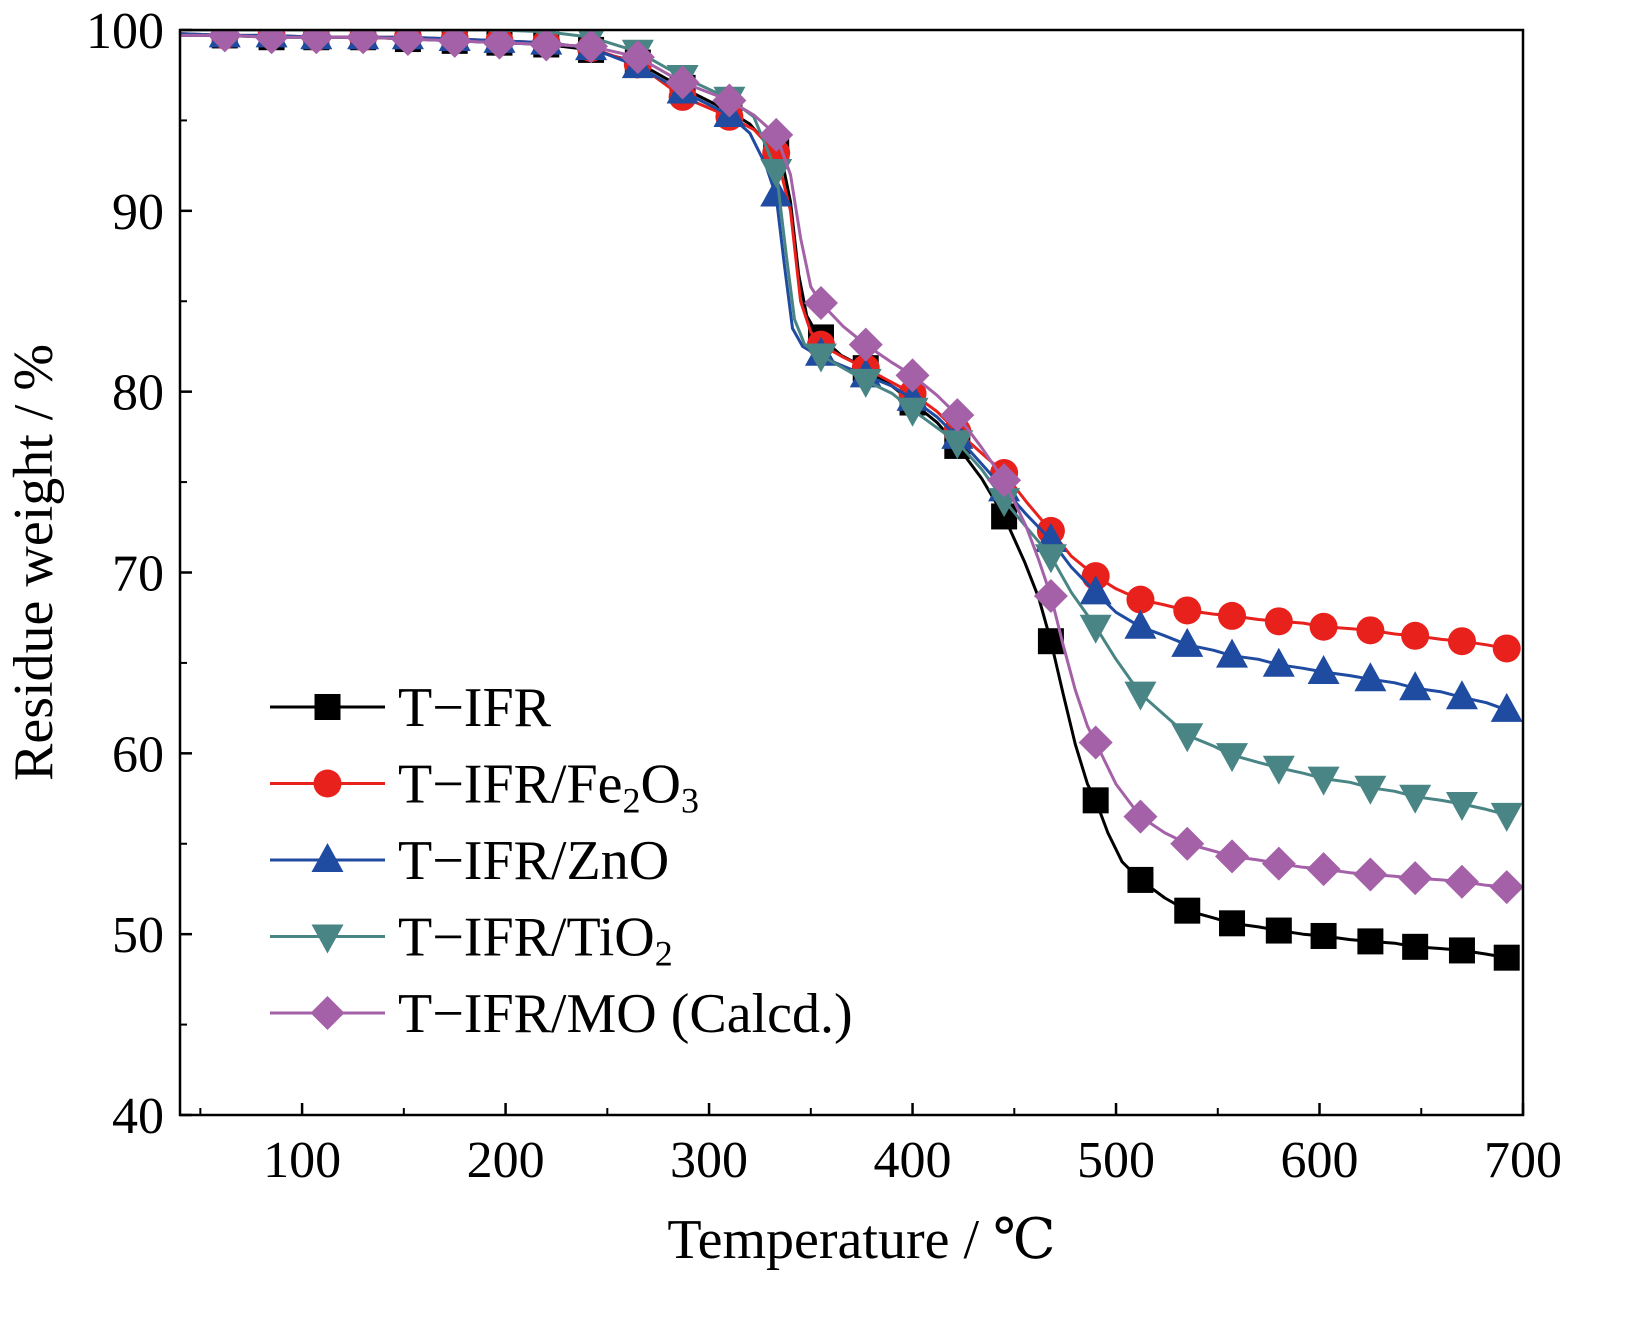 This screenshot has width=1646, height=1341. I want to click on x-tick-label: 100, so click(302, 1160).